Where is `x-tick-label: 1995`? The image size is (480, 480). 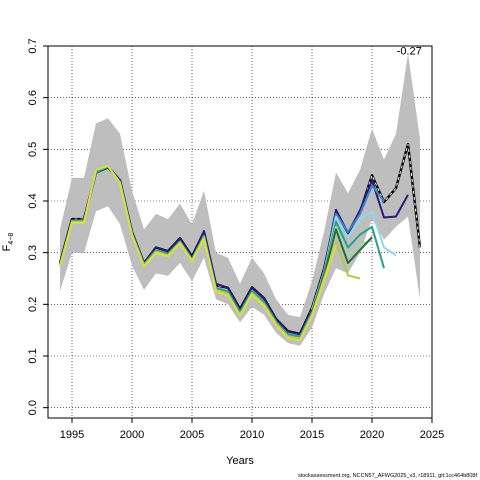
x-tick-label: 1995 is located at coordinates (72, 435).